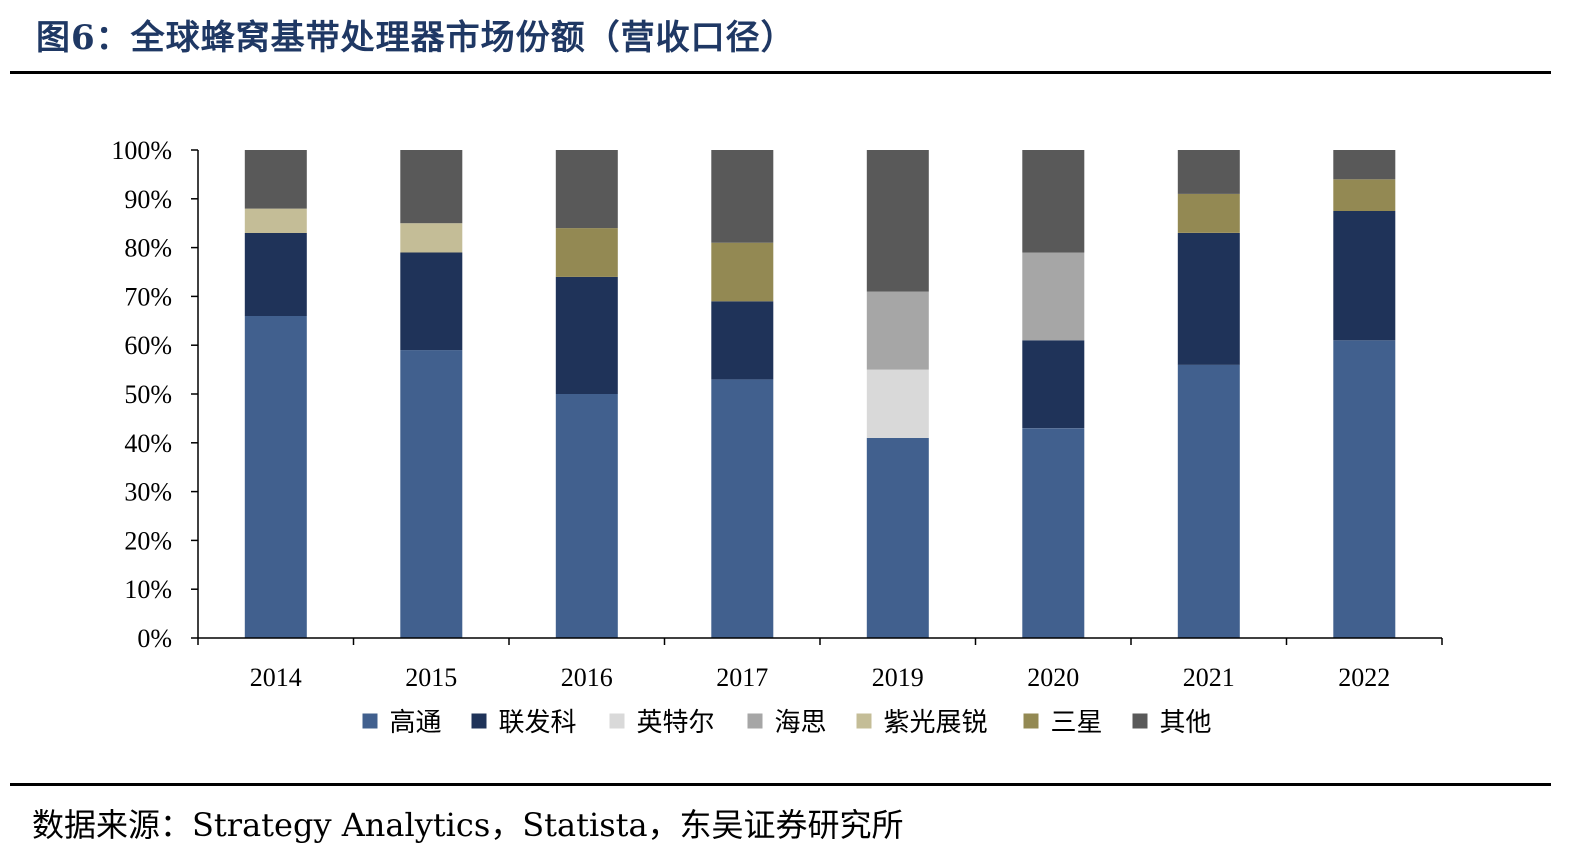 The width and height of the screenshot is (1580, 868). I want to click on y-tick-label: 90%, so click(148, 199).